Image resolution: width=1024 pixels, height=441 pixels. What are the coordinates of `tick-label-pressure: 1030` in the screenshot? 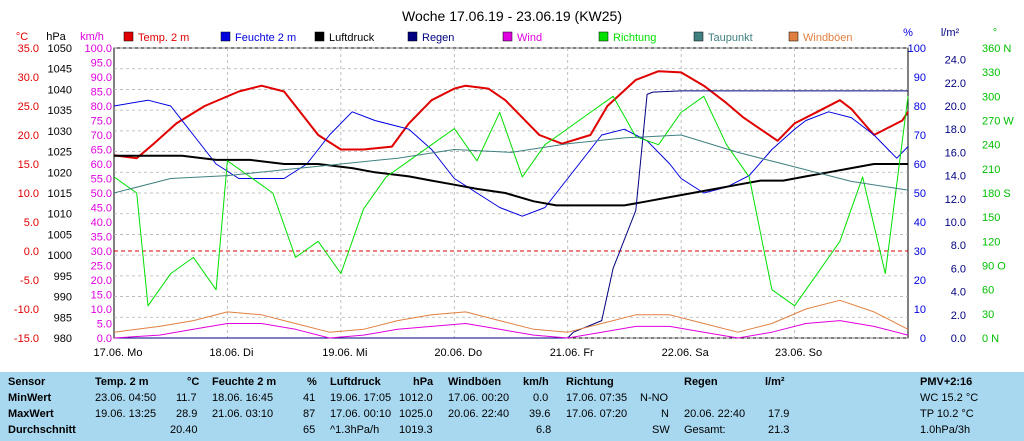 It's located at (60, 132).